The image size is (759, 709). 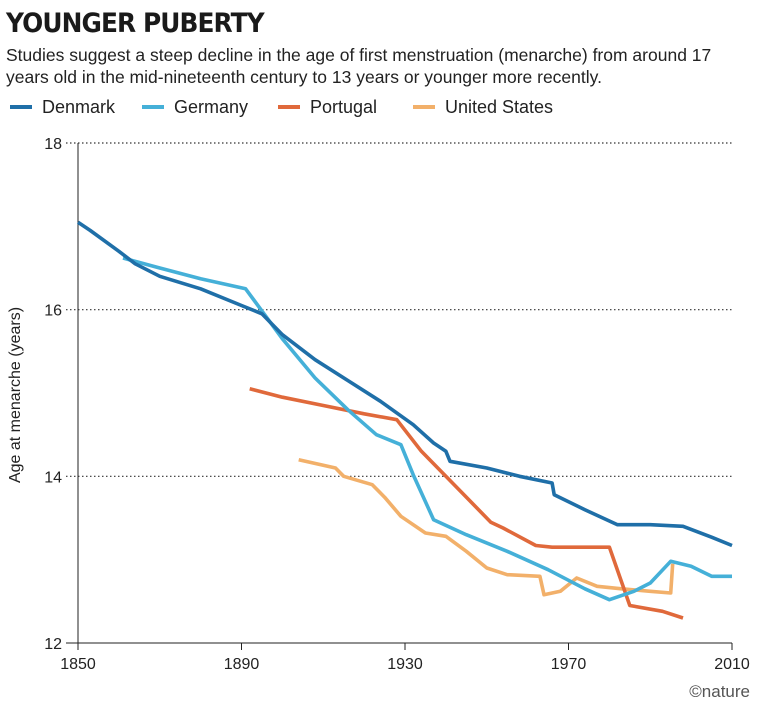 I want to click on x-tick-label-1930: 1930, so click(x=405, y=664).